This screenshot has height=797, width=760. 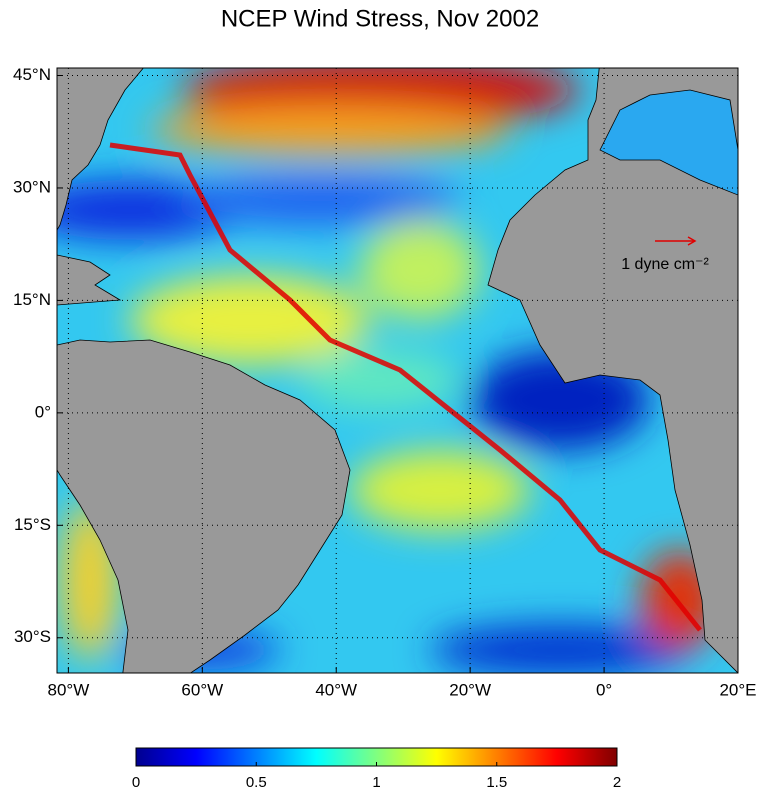 What do you see at coordinates (256, 782) in the screenshot?
I see `colorbar-tick-label: 0.5` at bounding box center [256, 782].